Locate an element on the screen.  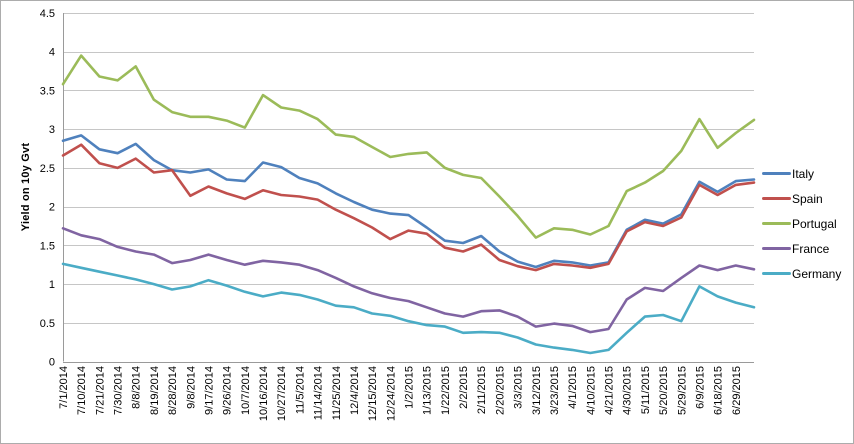
y-tick-label: 3.5 is located at coordinates (47, 91).